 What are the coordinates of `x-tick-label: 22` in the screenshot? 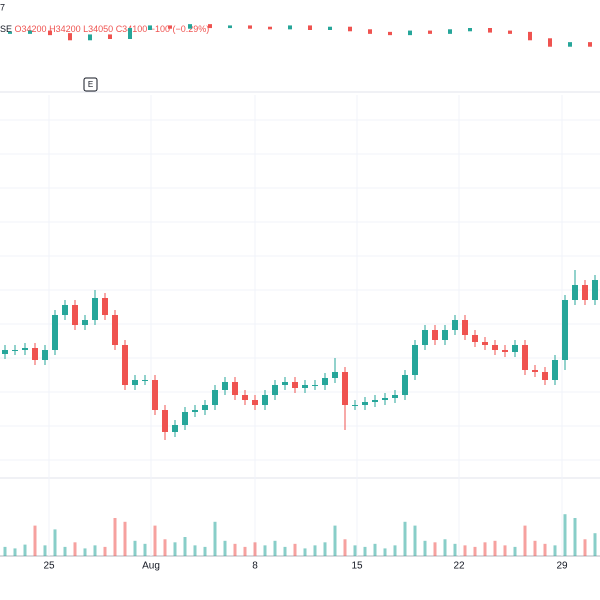 It's located at (459, 566).